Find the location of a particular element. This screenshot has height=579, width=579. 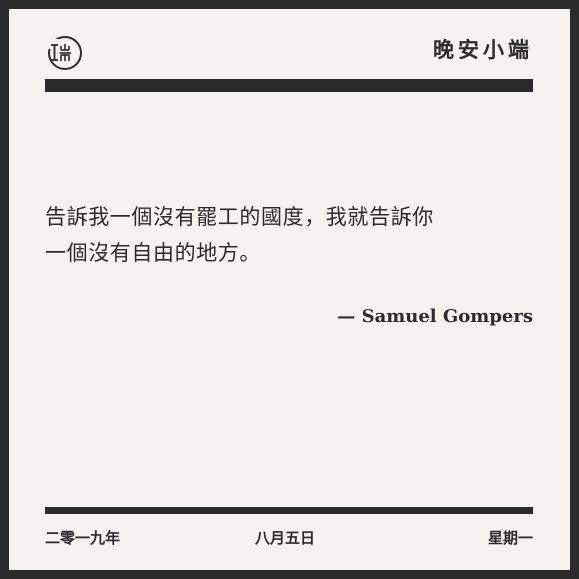

footer-year: 二零一九年 is located at coordinates (83, 538).